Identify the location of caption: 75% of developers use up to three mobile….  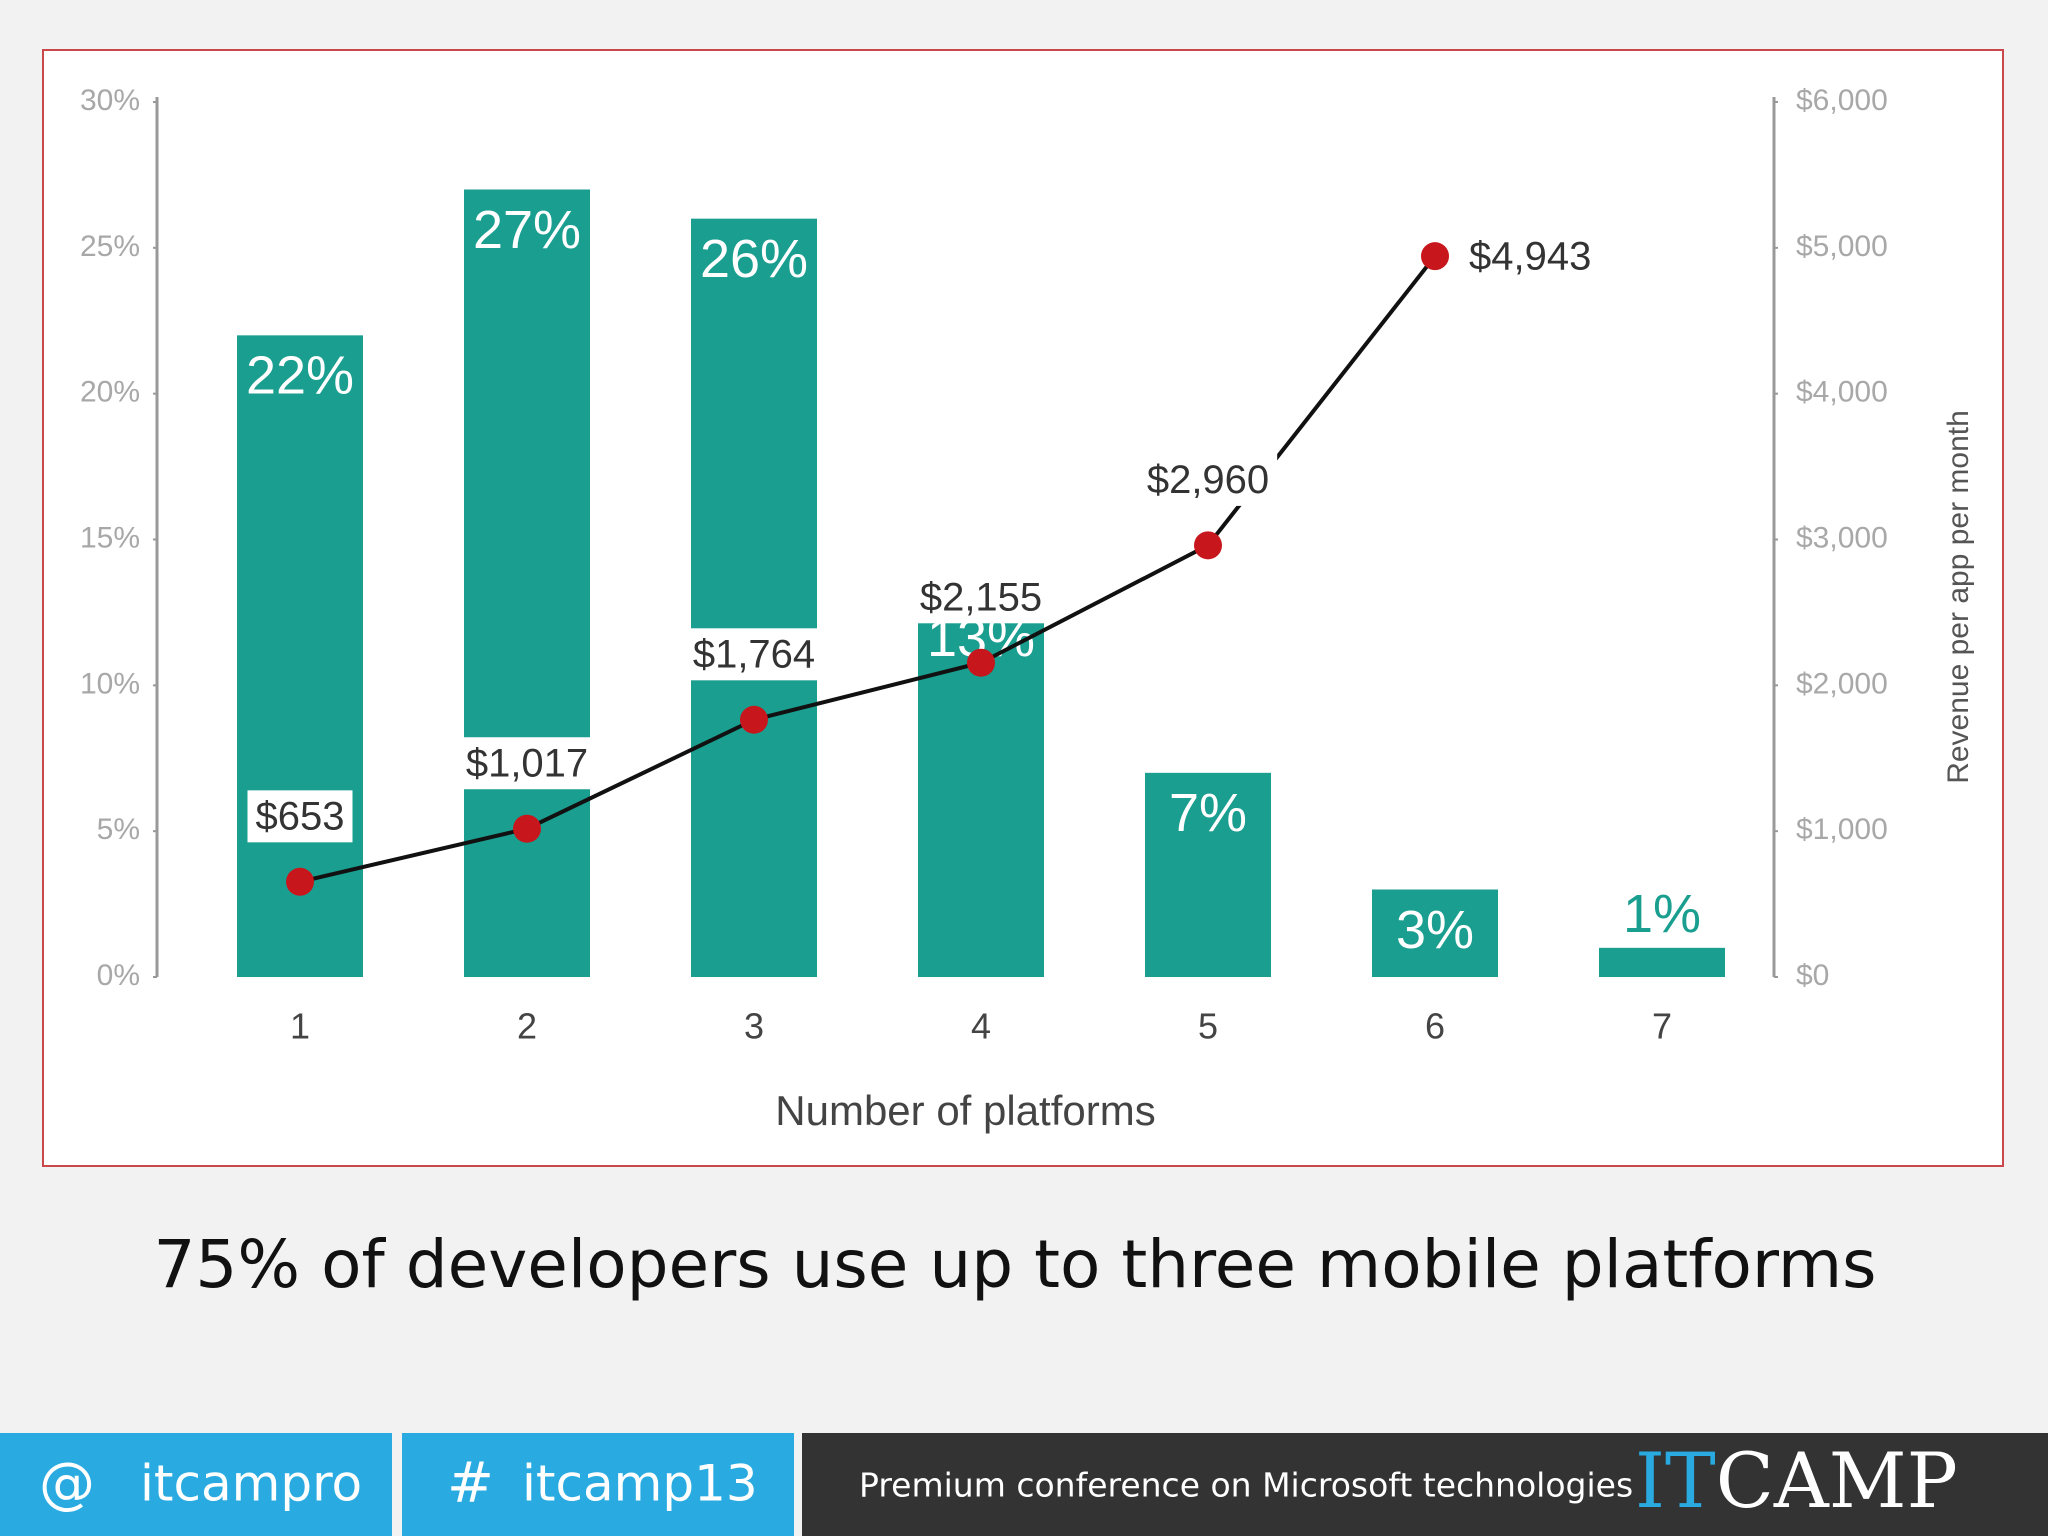
(1014, 1264).